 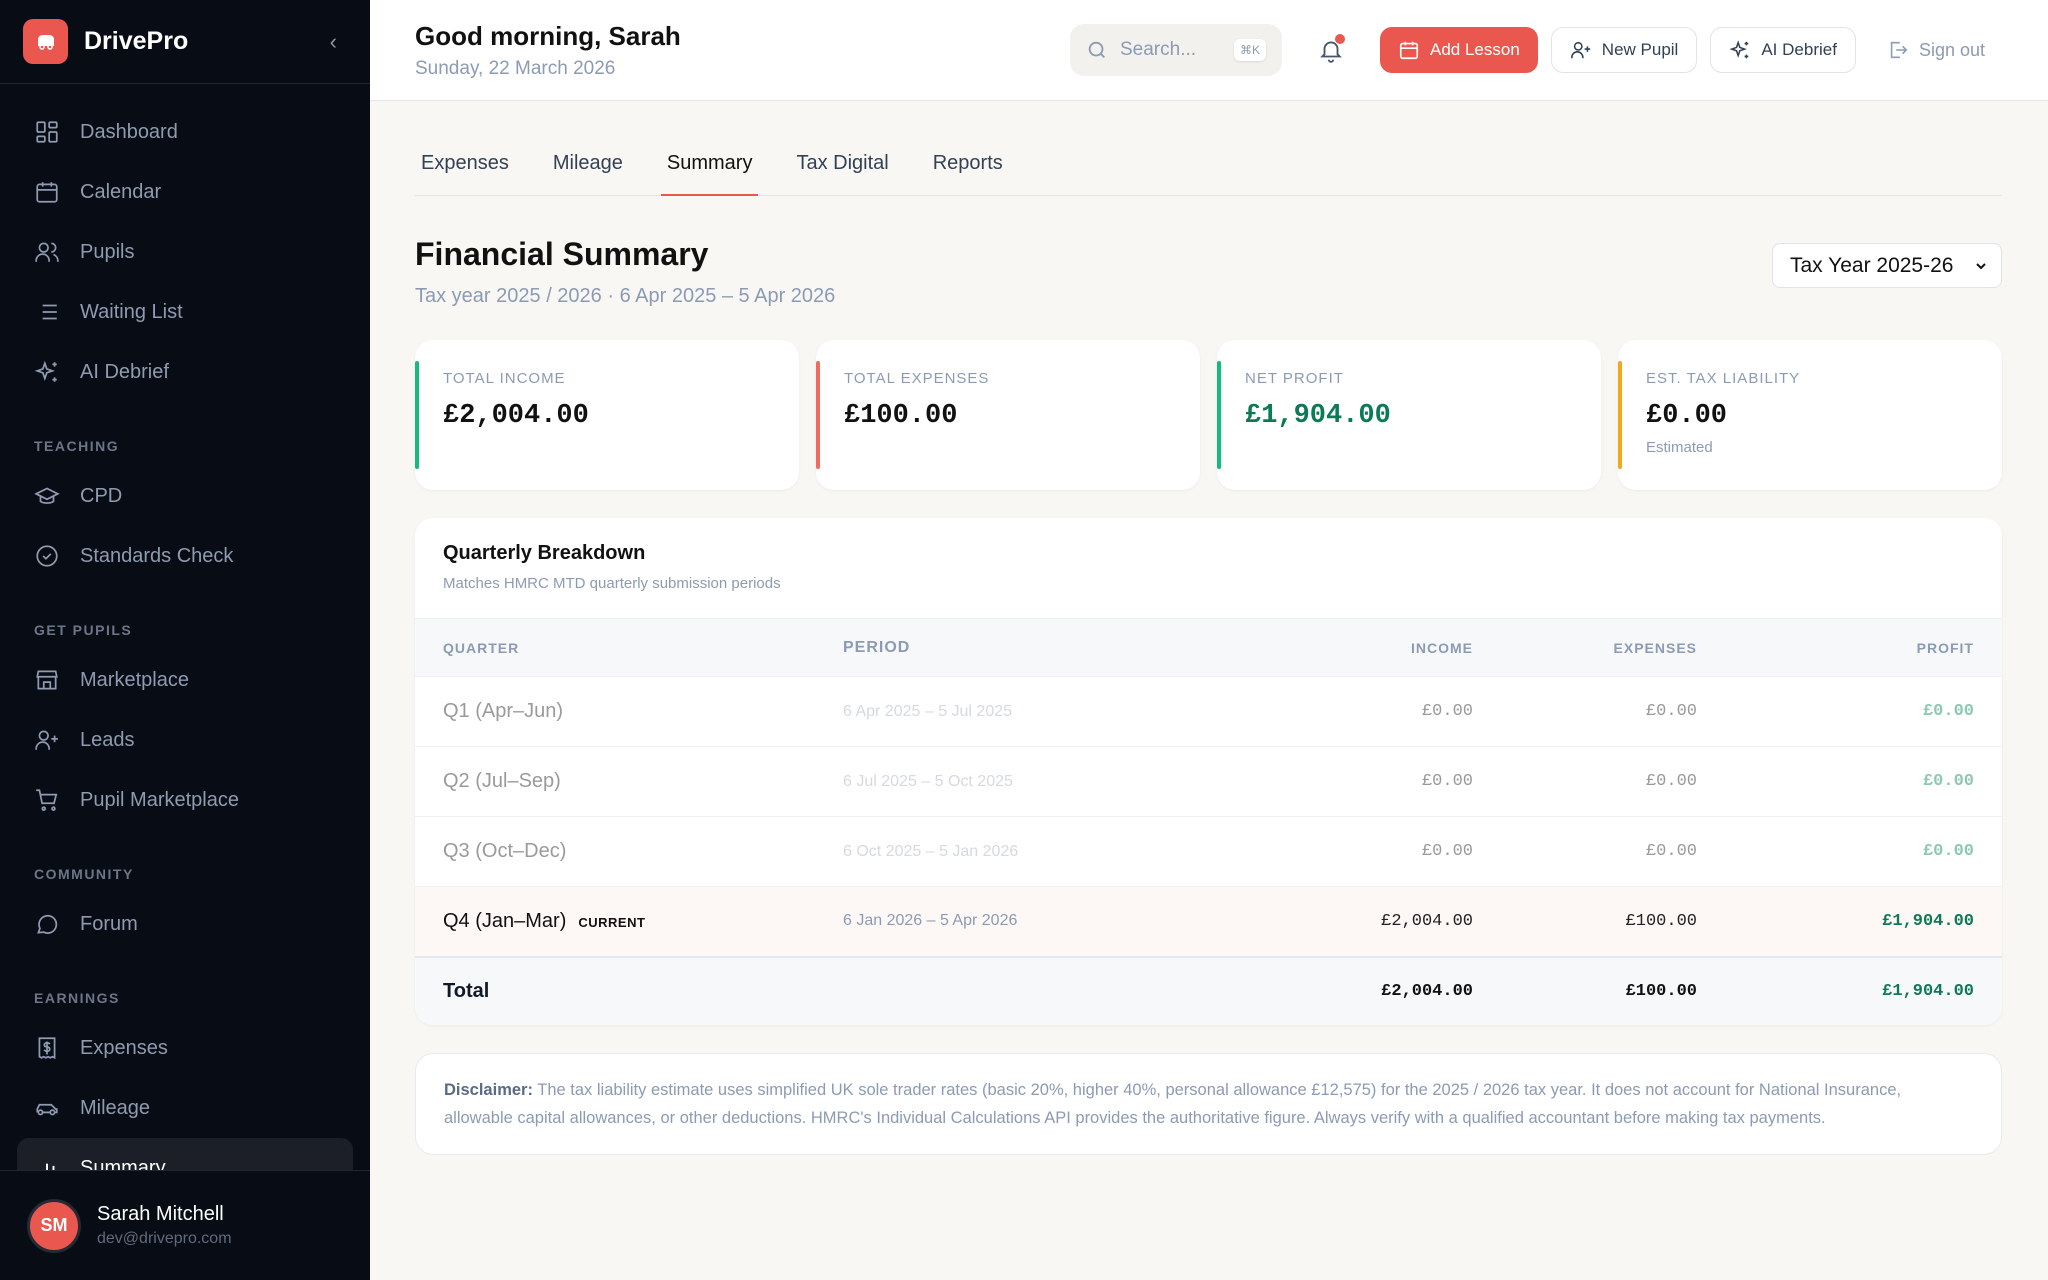 What do you see at coordinates (1661, 991) in the screenshot?
I see `total-expenses: £100.00` at bounding box center [1661, 991].